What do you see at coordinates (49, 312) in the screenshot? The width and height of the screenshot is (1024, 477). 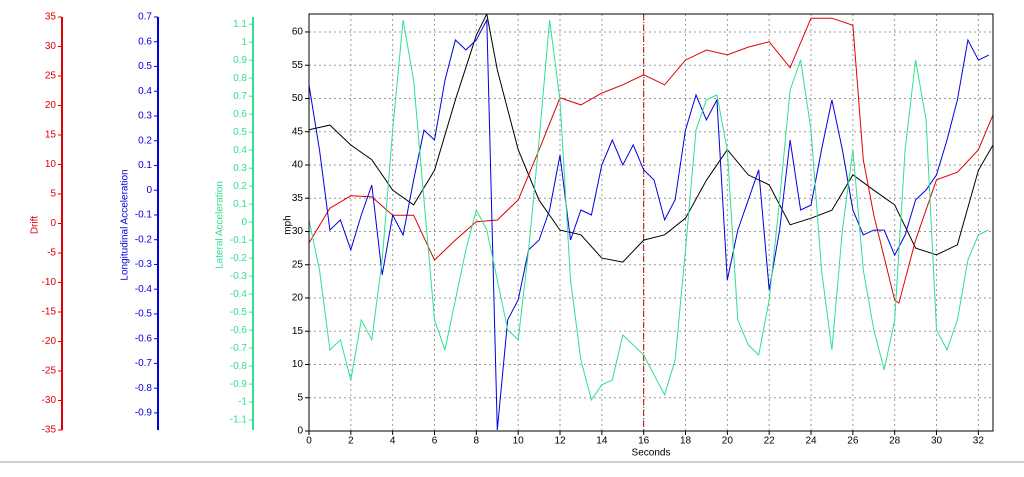 I see `y-tick-label: -15` at bounding box center [49, 312].